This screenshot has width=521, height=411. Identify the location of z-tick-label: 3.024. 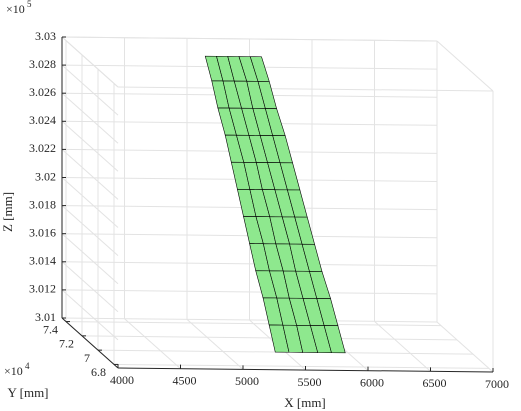
(42, 120).